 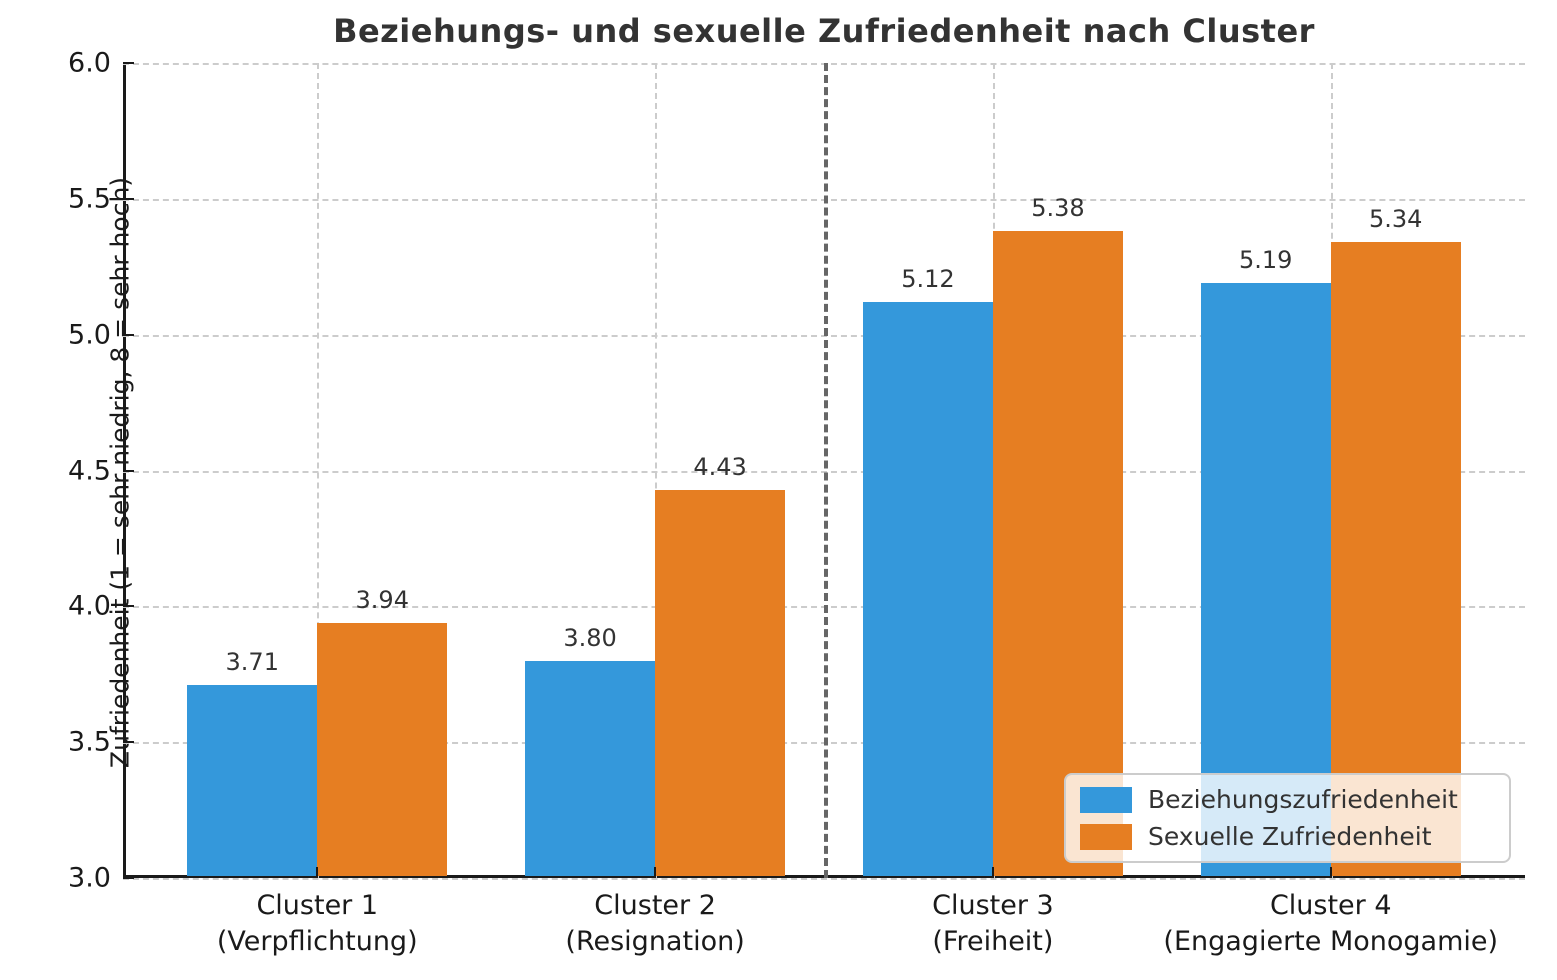 I want to click on x-category-label-line: (Verpflichtung), so click(x=317, y=942).